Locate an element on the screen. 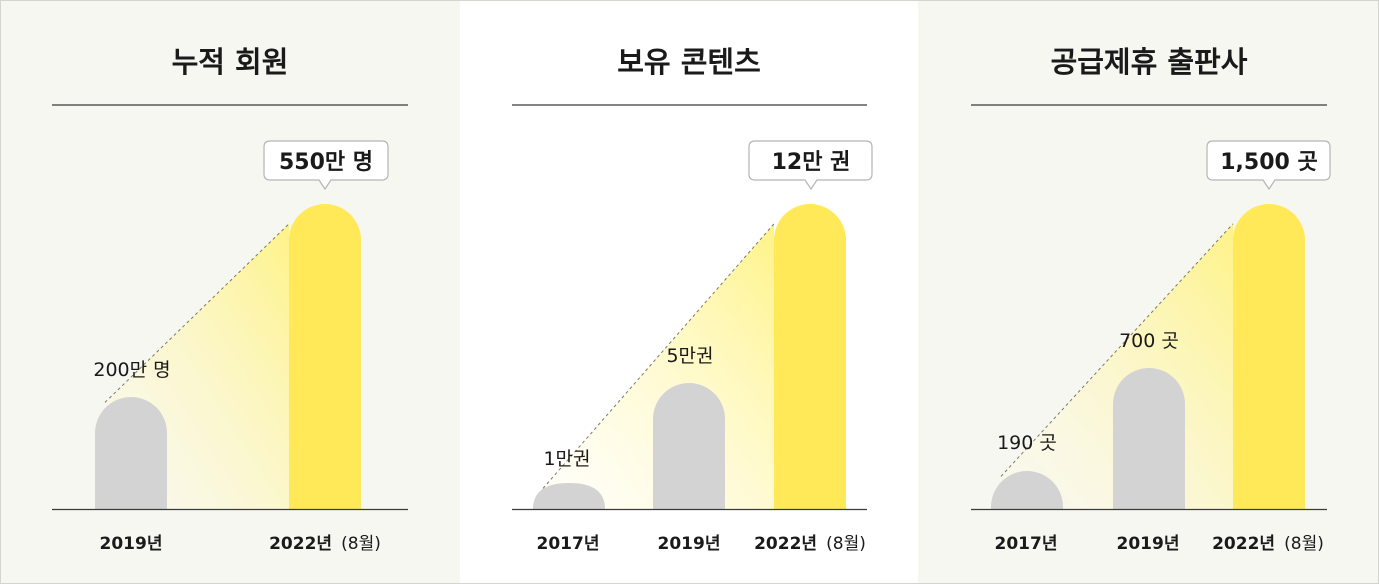 The width and height of the screenshot is (1379, 584). data-label: 200만 명 is located at coordinates (131, 370).